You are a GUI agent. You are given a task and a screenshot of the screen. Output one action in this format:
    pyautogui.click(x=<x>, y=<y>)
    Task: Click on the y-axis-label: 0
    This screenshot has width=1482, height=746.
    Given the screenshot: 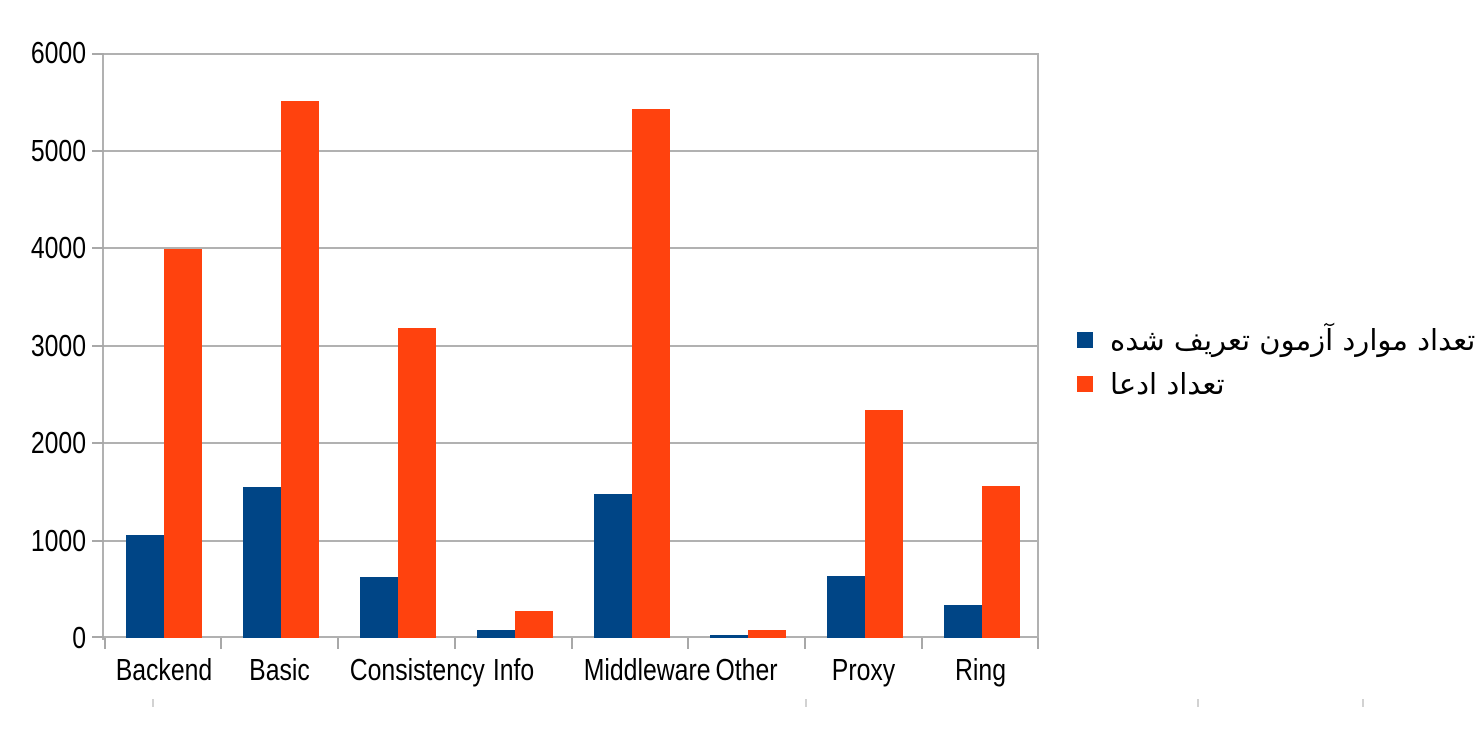 What is the action you would take?
    pyautogui.click(x=79, y=637)
    